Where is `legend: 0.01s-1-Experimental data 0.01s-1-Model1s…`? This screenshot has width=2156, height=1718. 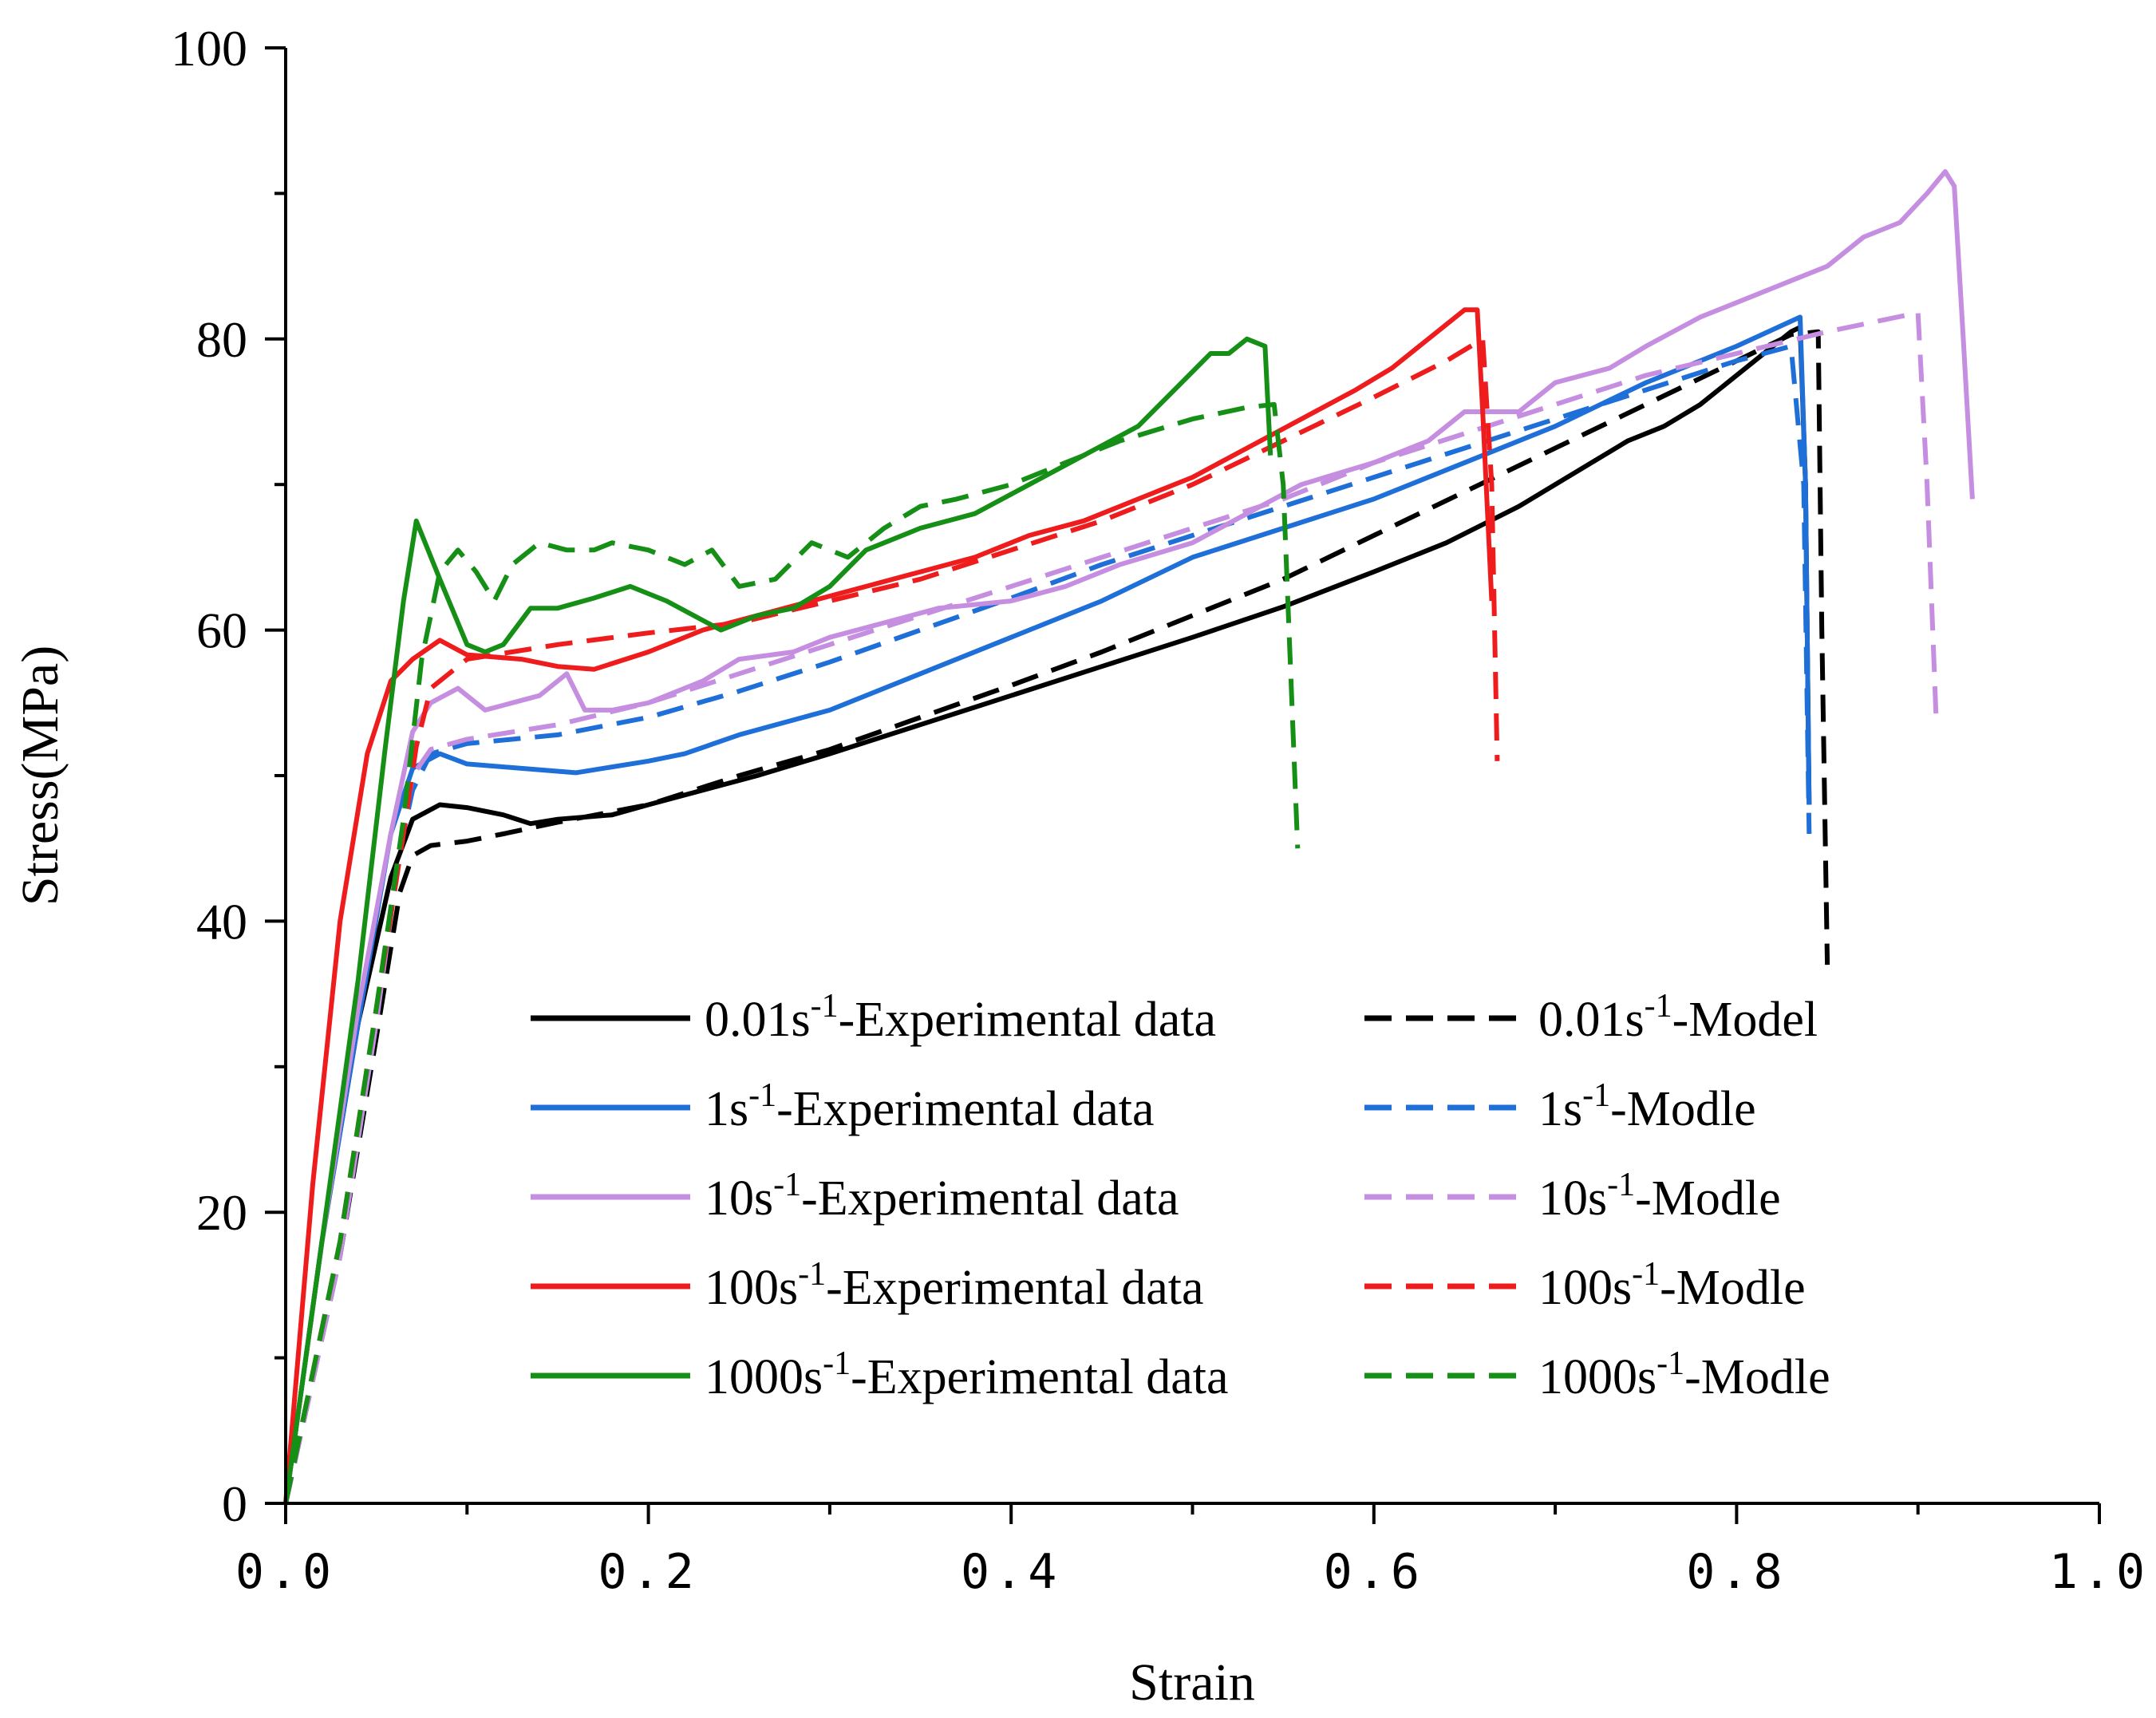 legend: 0.01s-1-Experimental data 0.01s-1-Model1s… is located at coordinates (1180, 1196).